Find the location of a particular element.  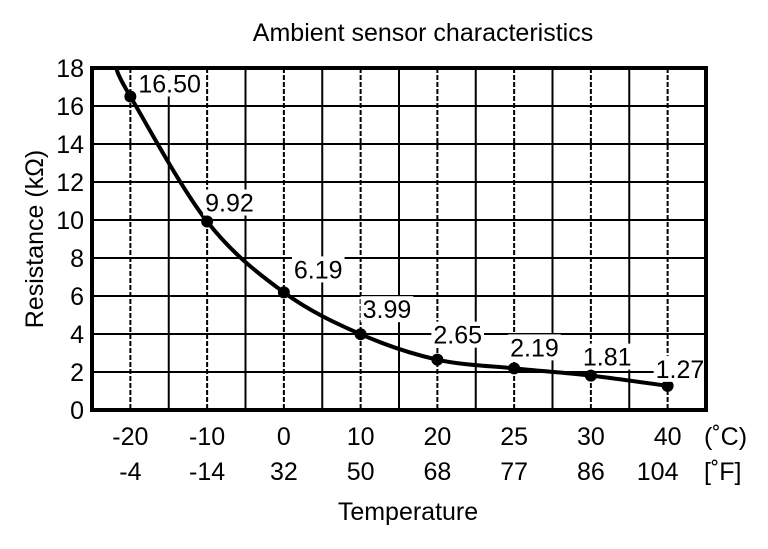

data-label: 3.99 is located at coordinates (387, 310).